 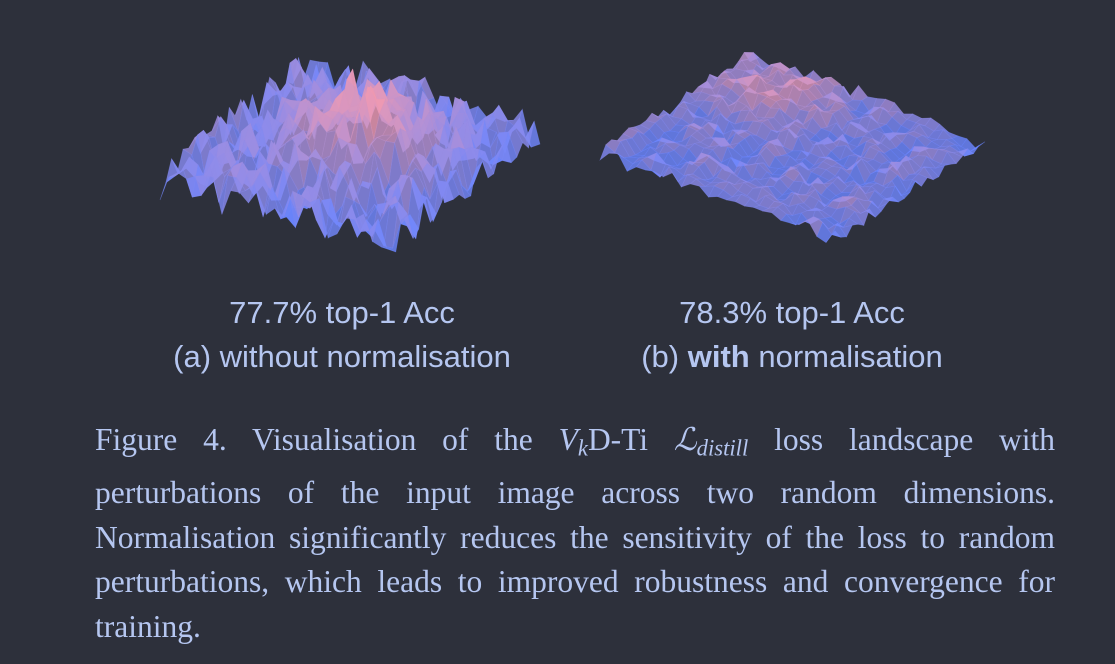 I want to click on caption-model: D-Ti, so click(x=618, y=439).